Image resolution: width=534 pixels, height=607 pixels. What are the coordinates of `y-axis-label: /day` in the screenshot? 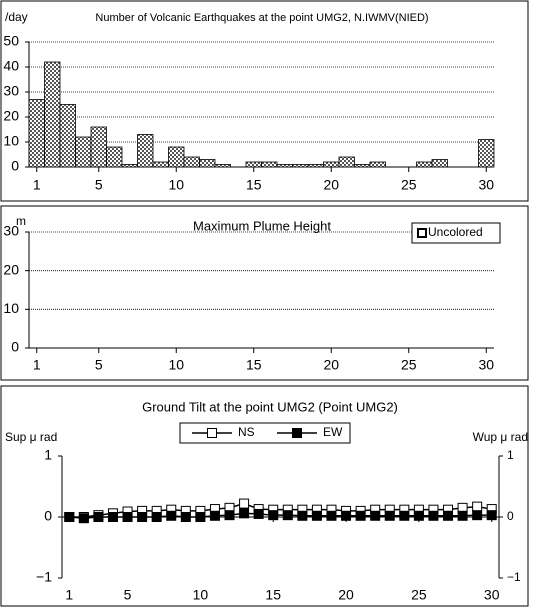 It's located at (16, 17).